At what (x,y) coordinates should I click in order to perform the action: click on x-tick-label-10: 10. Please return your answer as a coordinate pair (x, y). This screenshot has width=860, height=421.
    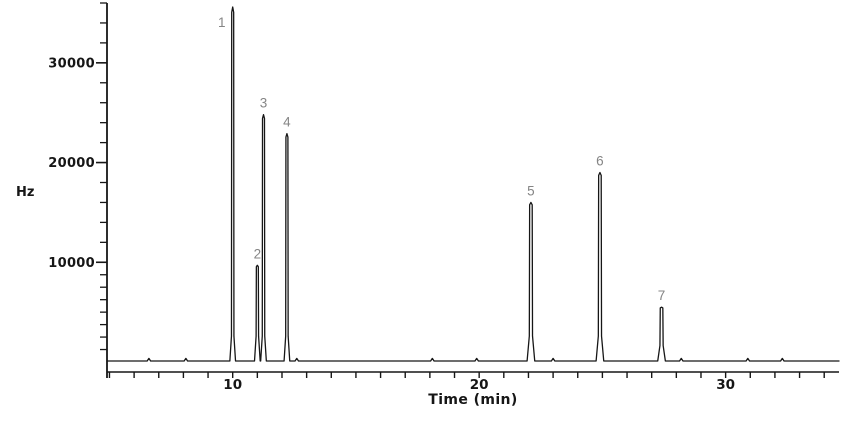
    Looking at the image, I should click on (232, 385).